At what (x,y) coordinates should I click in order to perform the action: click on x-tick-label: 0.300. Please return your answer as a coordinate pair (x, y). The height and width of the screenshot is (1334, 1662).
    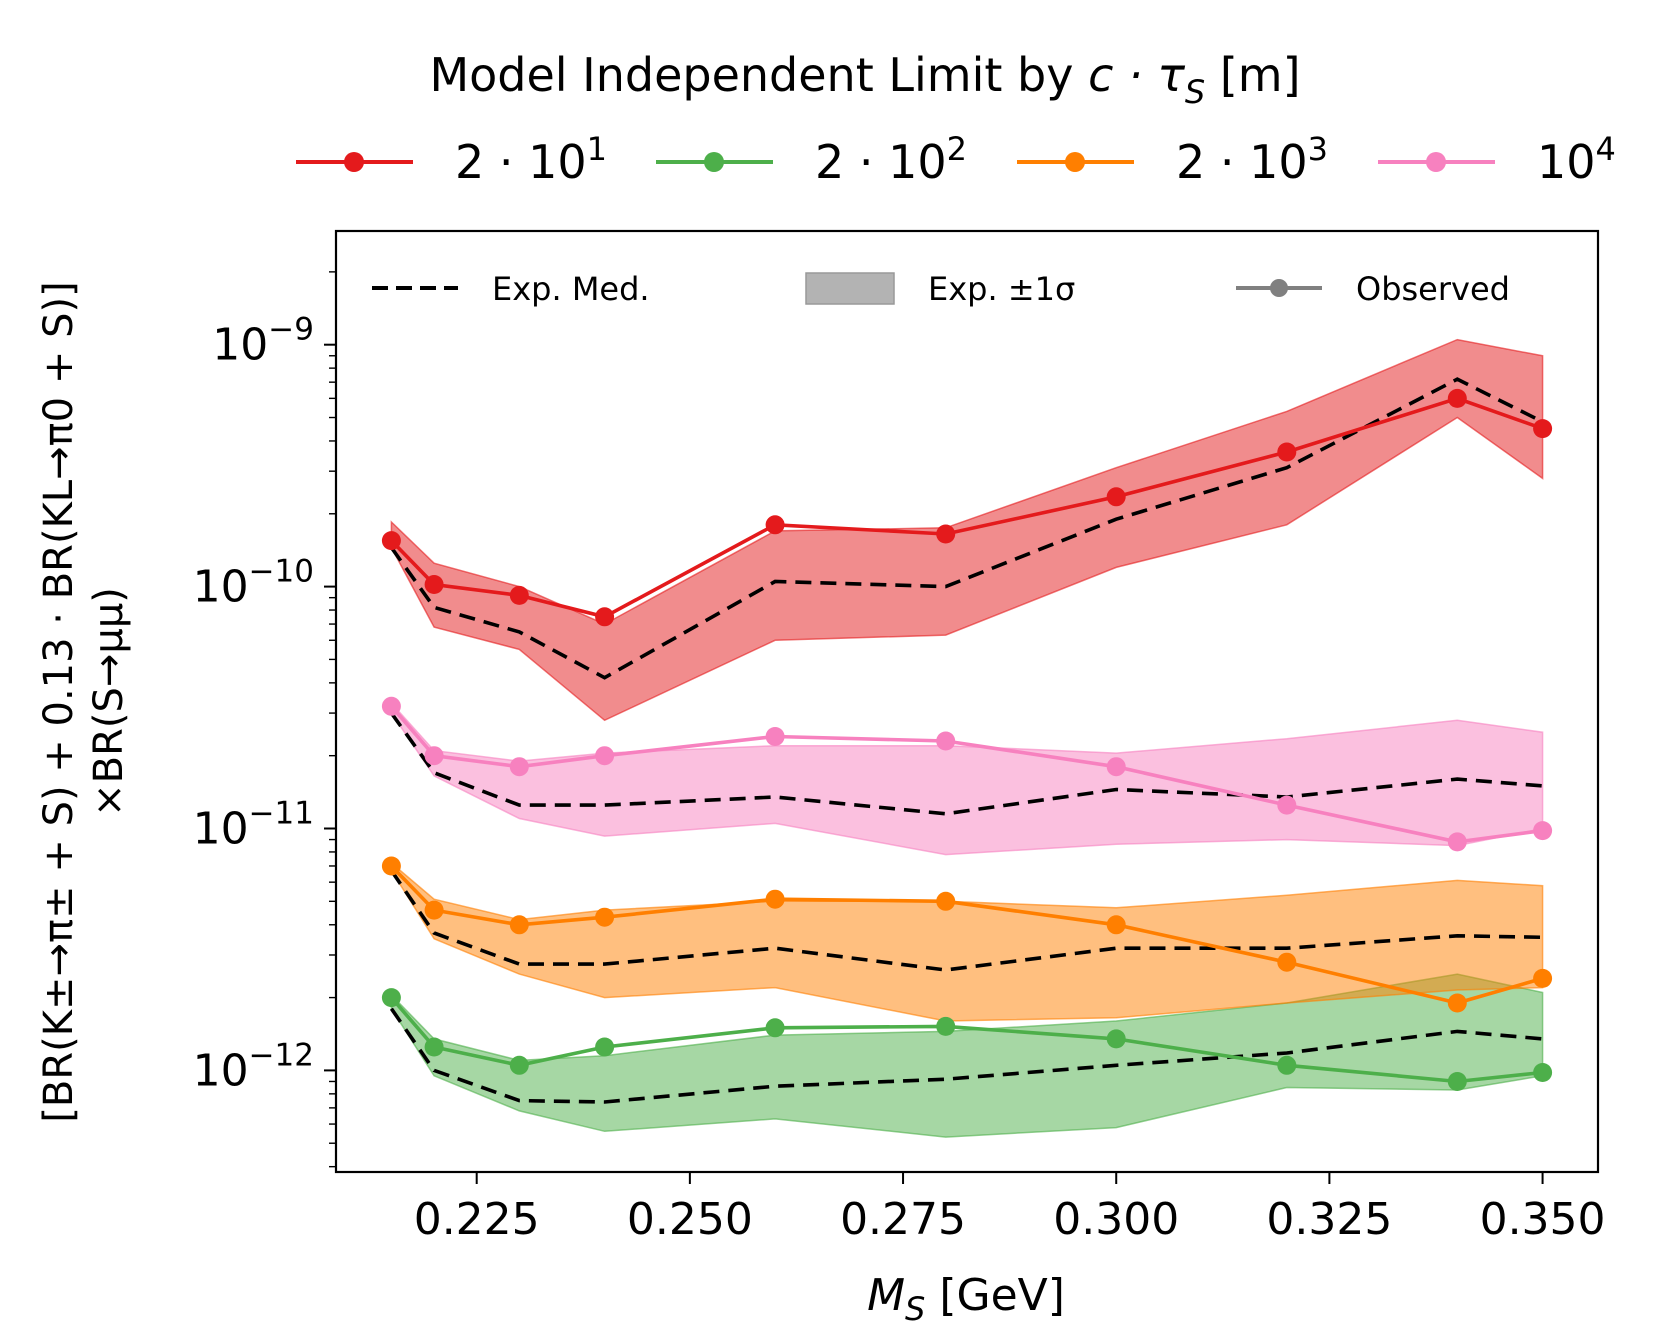
    Looking at the image, I should click on (1116, 1219).